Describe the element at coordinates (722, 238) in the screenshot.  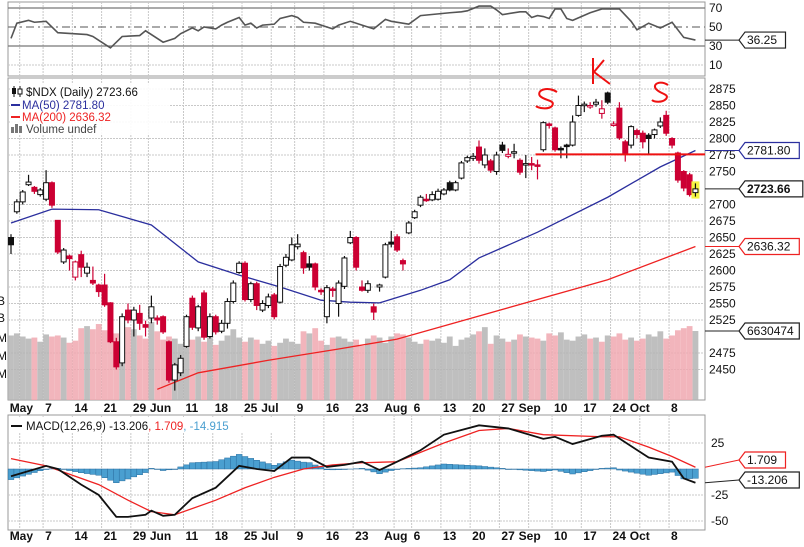
I see `price-axis-label: 2650` at that location.